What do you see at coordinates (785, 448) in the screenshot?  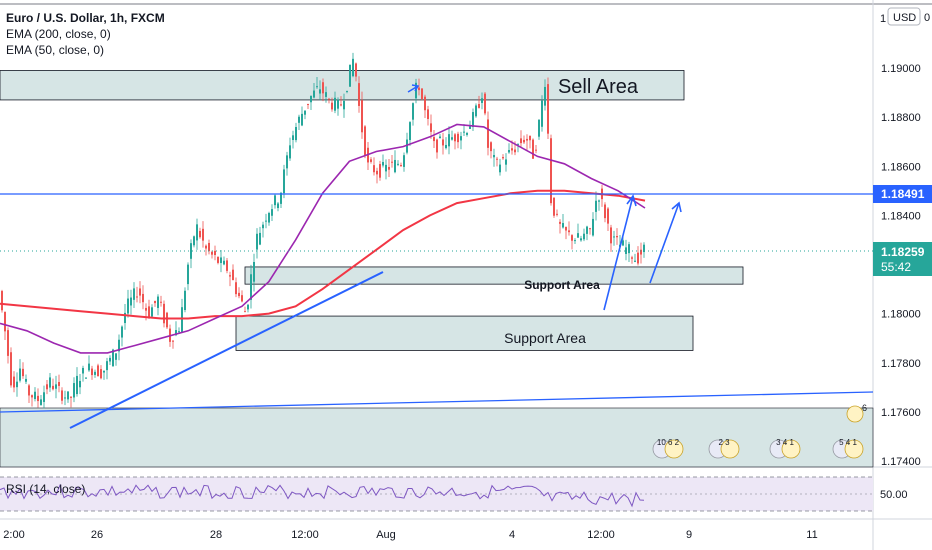 I see `economic-event-badge: 3 4 1` at bounding box center [785, 448].